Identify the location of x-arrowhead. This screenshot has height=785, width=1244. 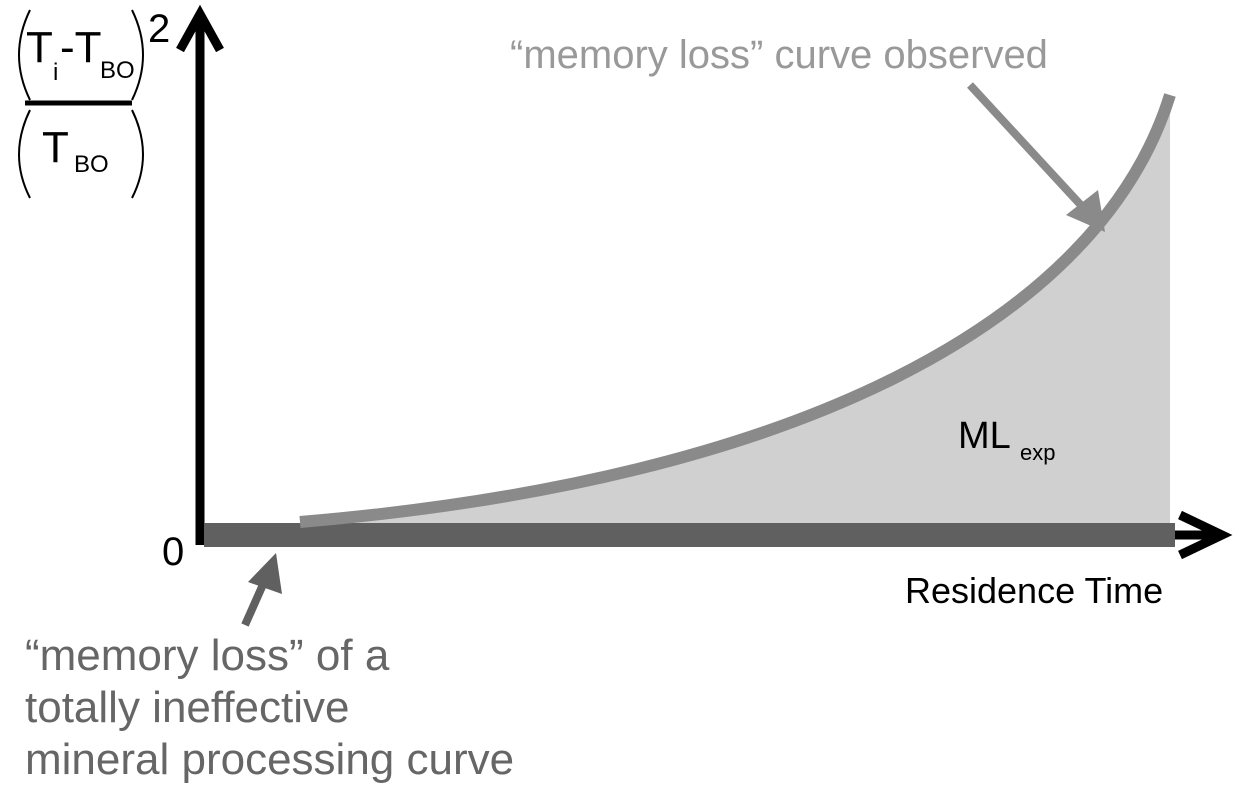
(1205, 535).